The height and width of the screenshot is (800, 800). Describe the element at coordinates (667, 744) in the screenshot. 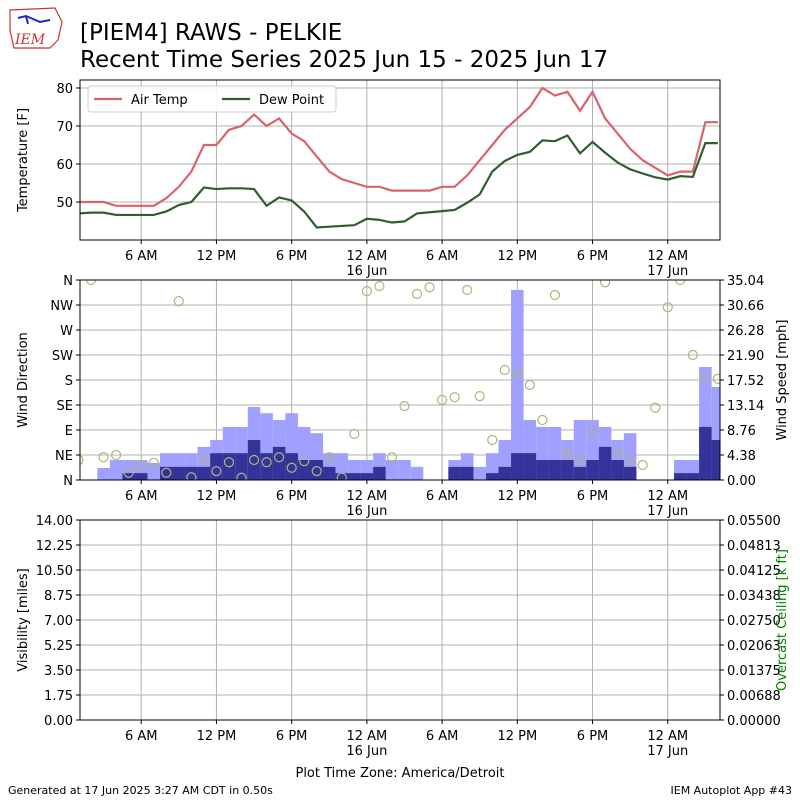

I see `x-tick-label: 12 AM 17 Jun` at that location.